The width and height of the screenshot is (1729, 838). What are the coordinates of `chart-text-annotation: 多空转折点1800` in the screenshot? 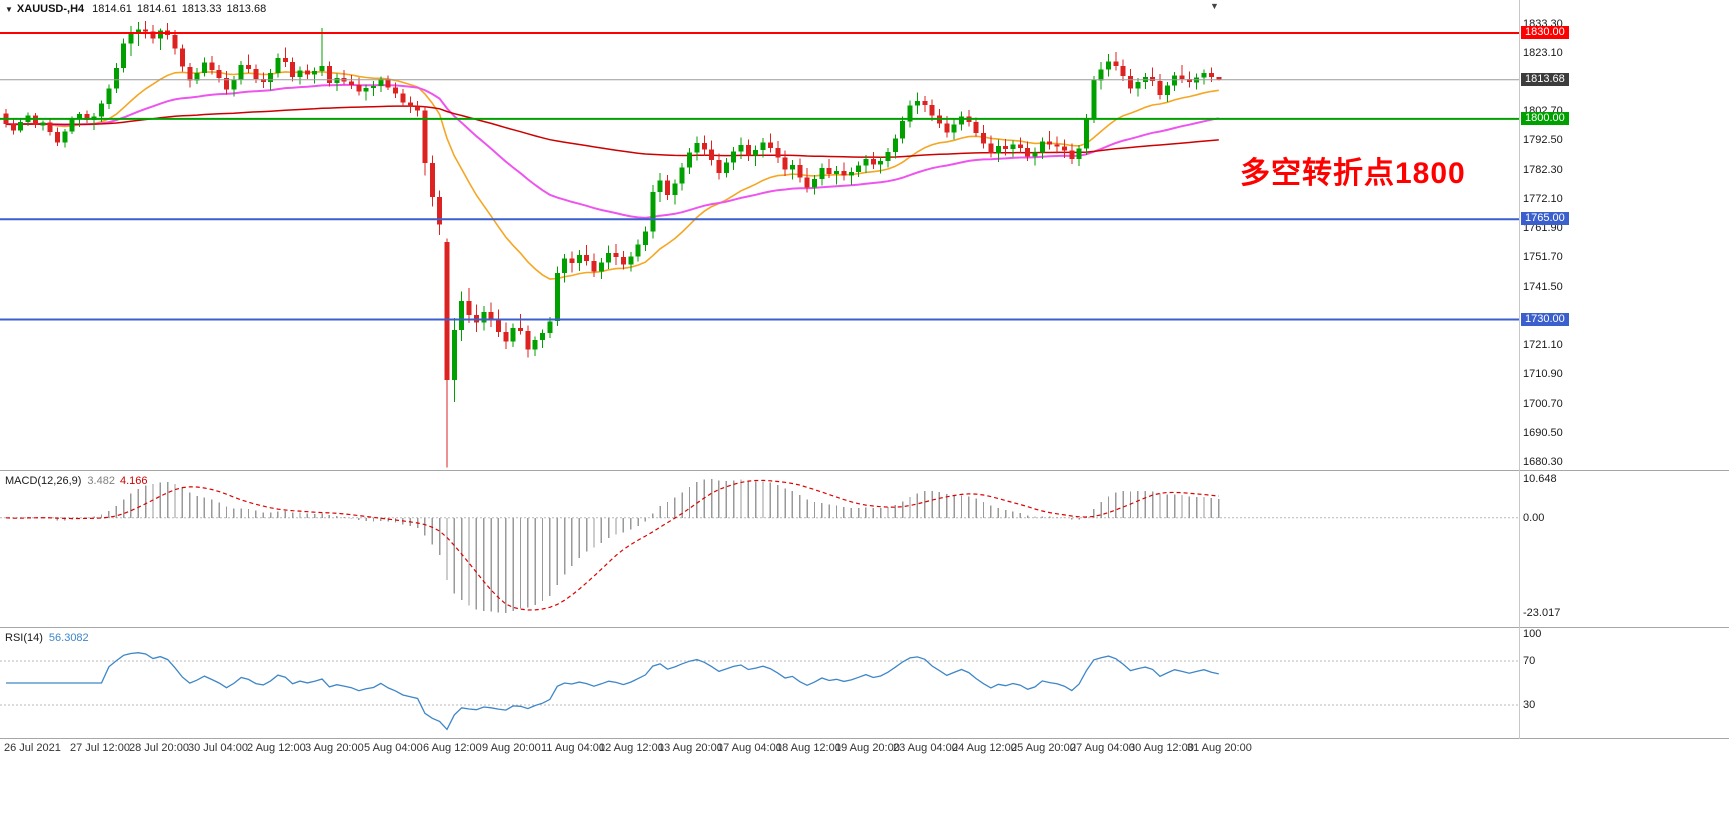 It's located at (1353, 173).